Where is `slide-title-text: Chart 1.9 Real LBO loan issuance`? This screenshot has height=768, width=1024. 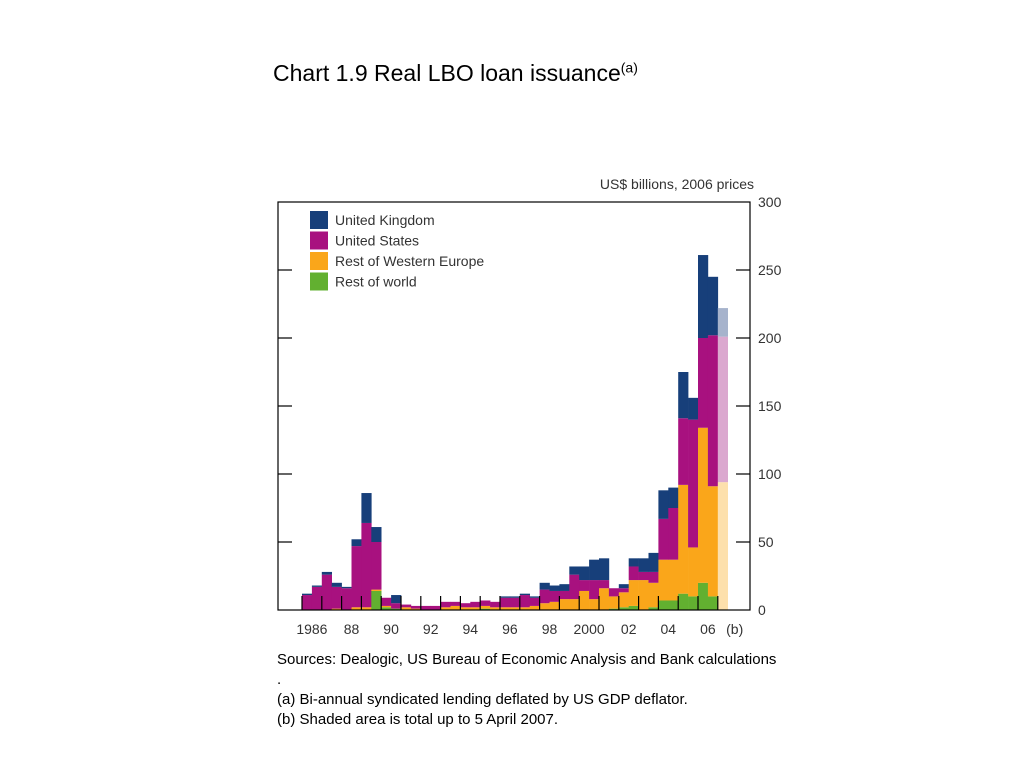 slide-title-text: Chart 1.9 Real LBO loan issuance is located at coordinates (447, 73).